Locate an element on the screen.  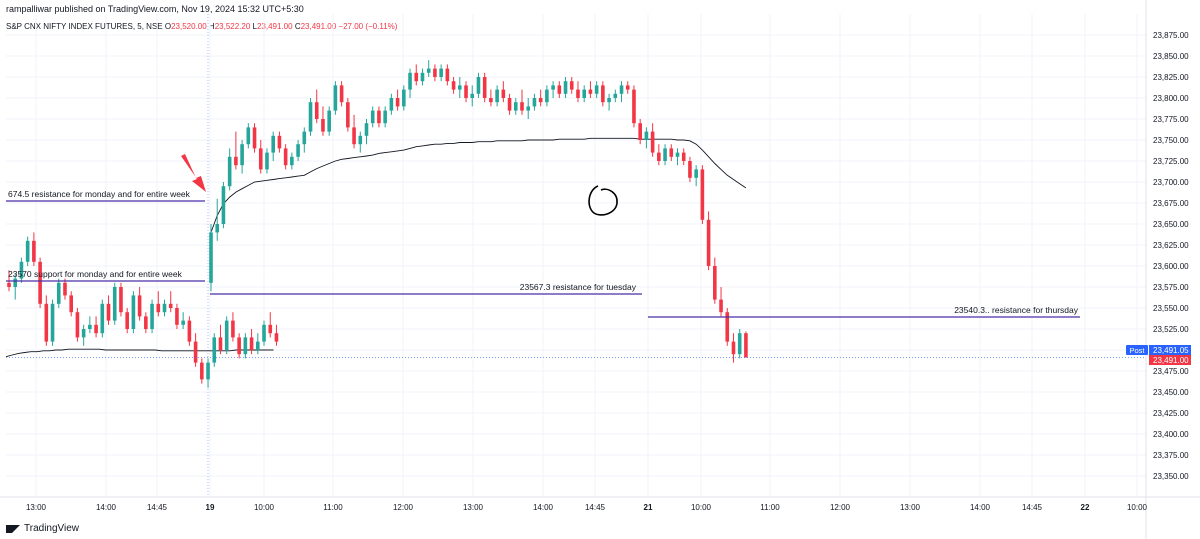
y-tick-label: 23,475.00 is located at coordinates (1171, 371).